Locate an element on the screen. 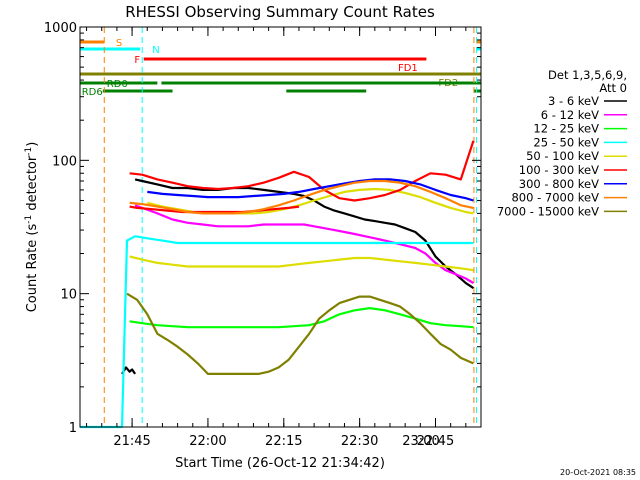 This screenshot has height=480, width=640. y-axis-label: Count Rate (s-1 detector-1) is located at coordinates (32, 227).